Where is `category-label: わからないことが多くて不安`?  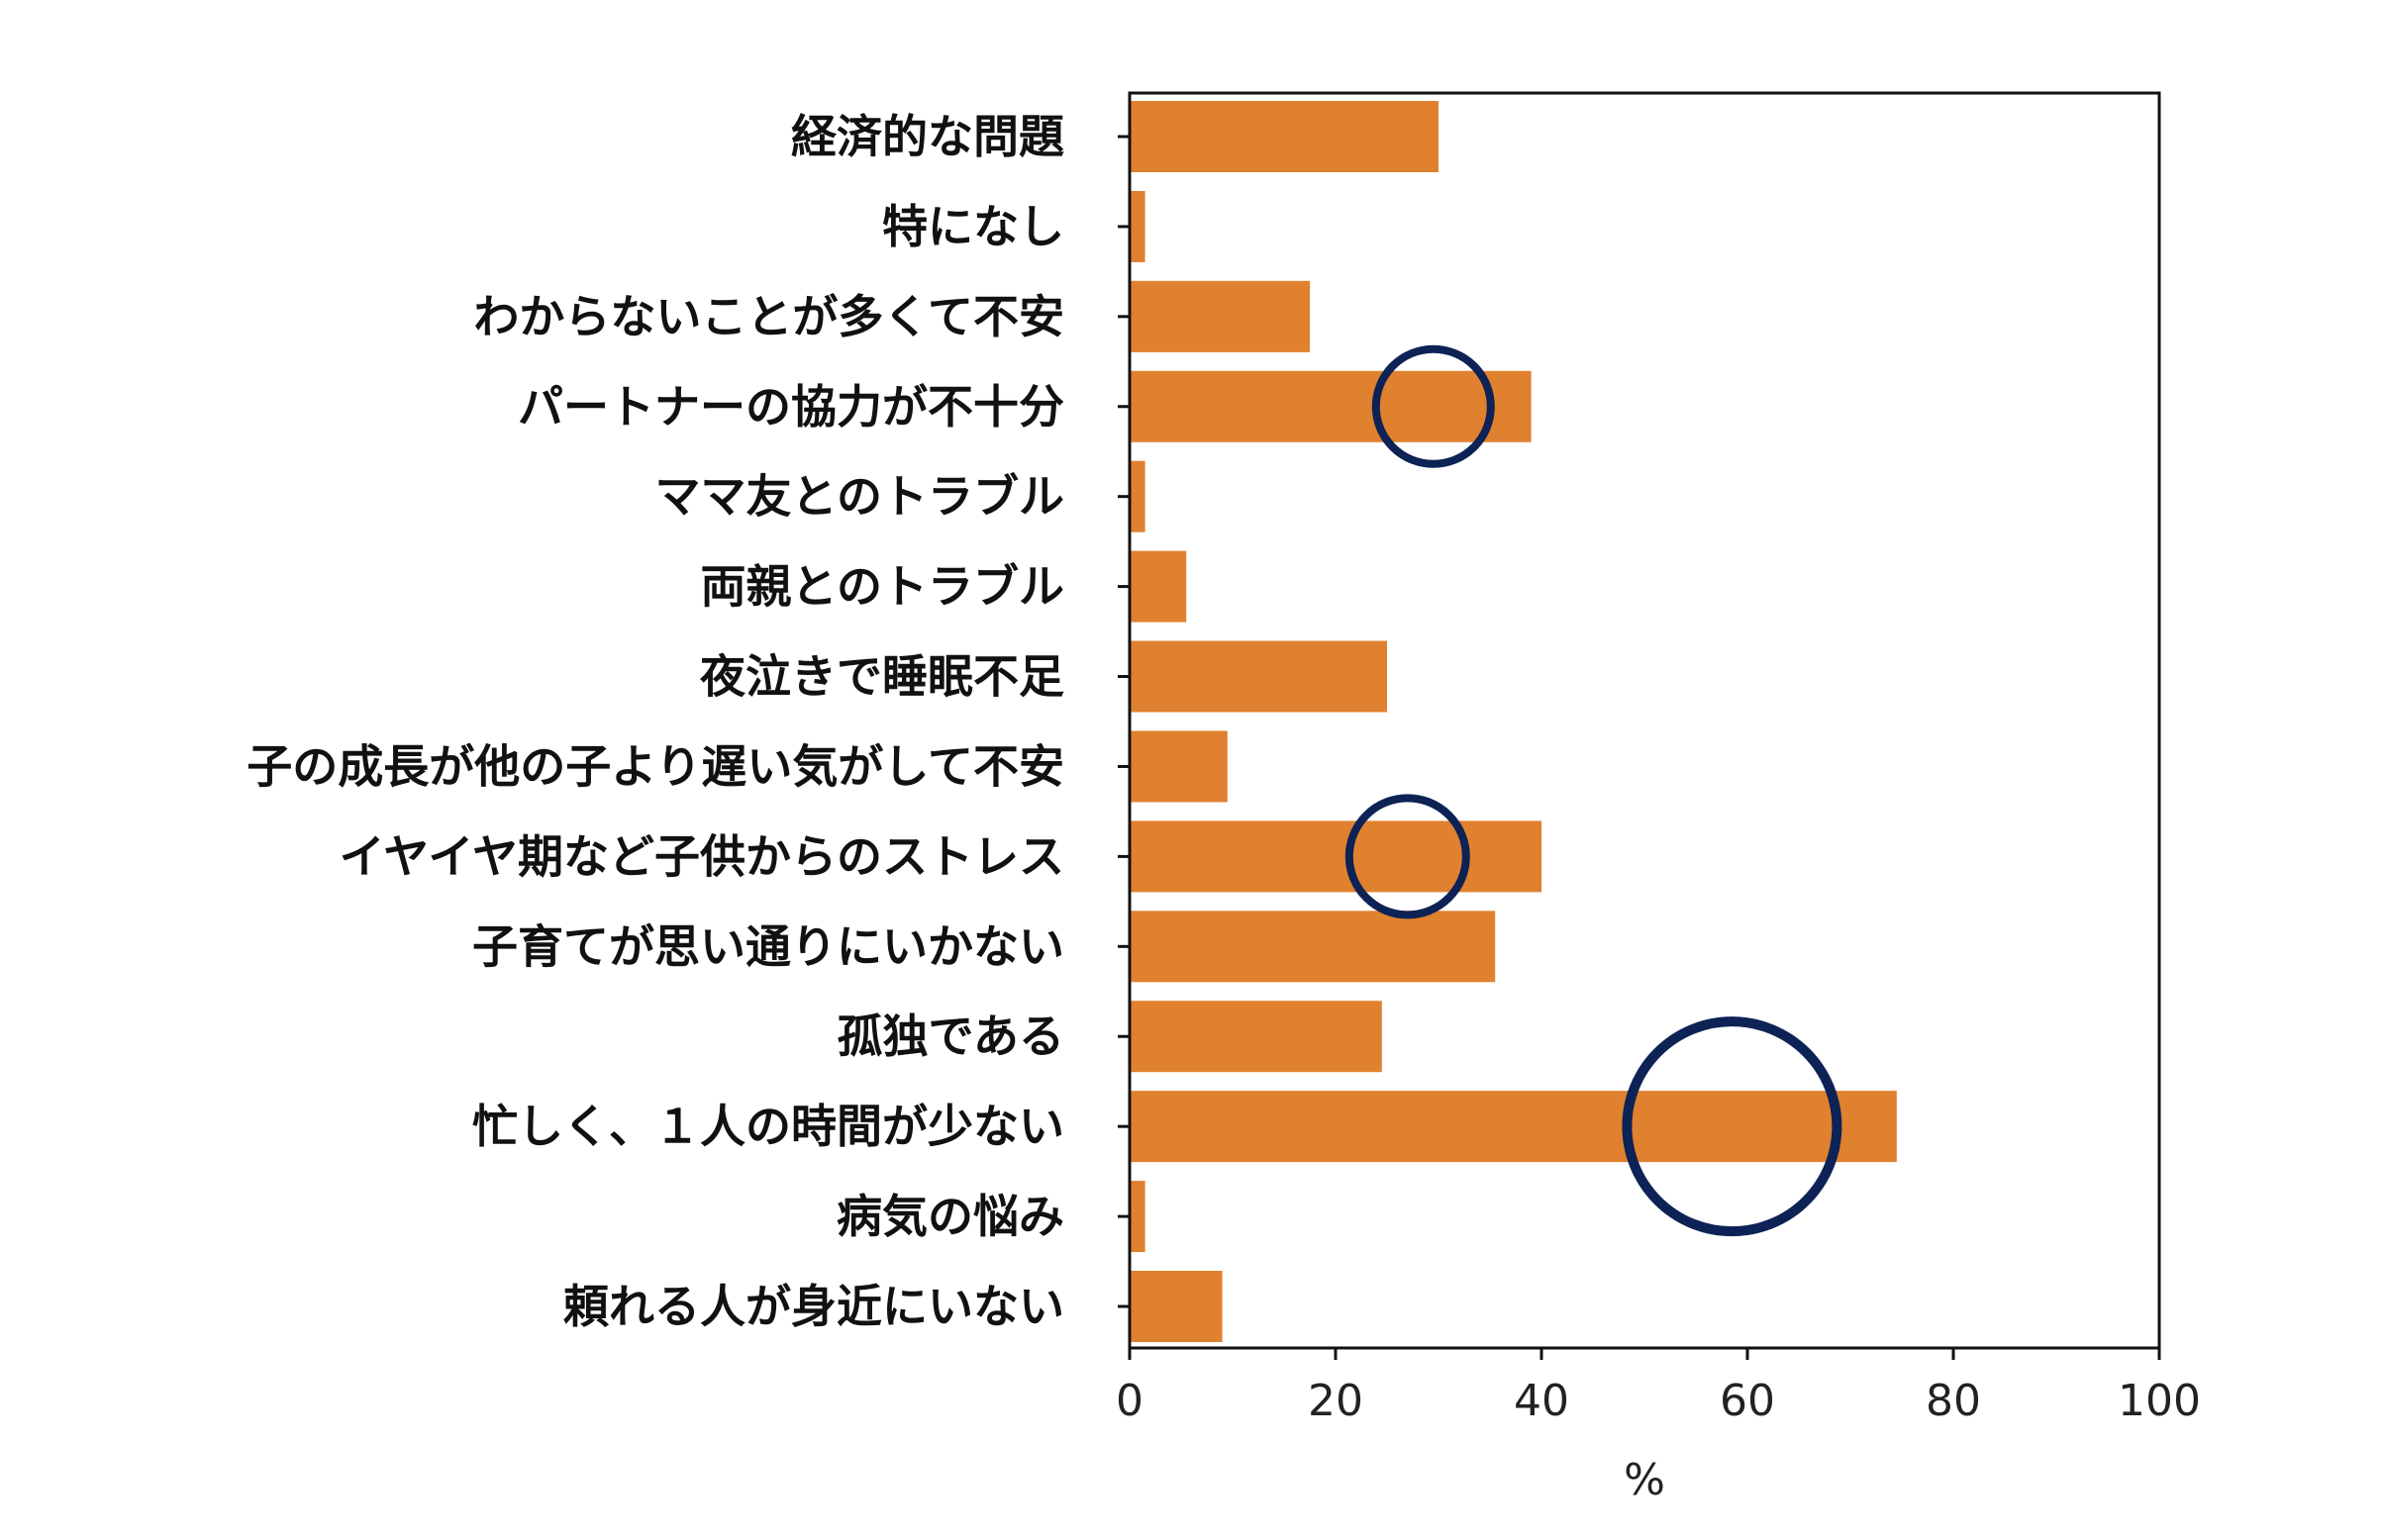 category-label: わからないことが多くて不安 is located at coordinates (768, 316).